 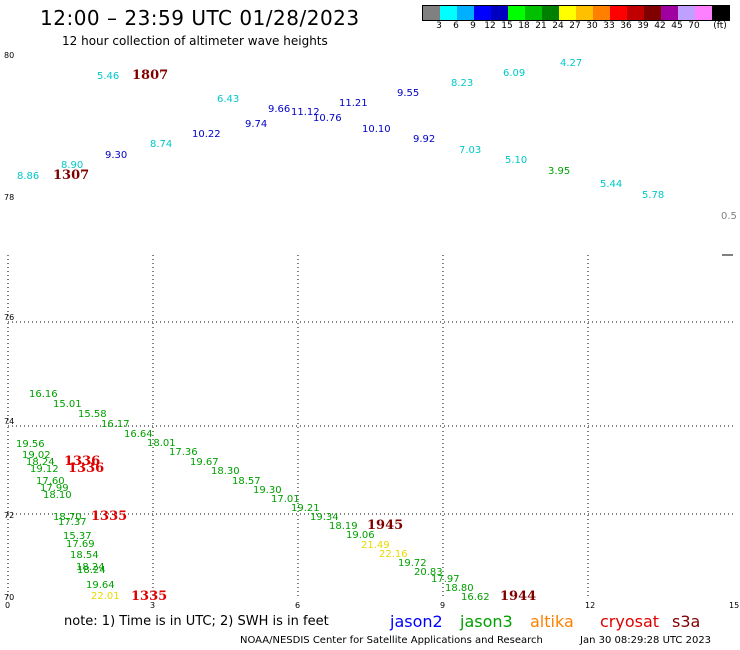 What do you see at coordinates (609, 26) in the screenshot?
I see `legend-label: 33` at bounding box center [609, 26].